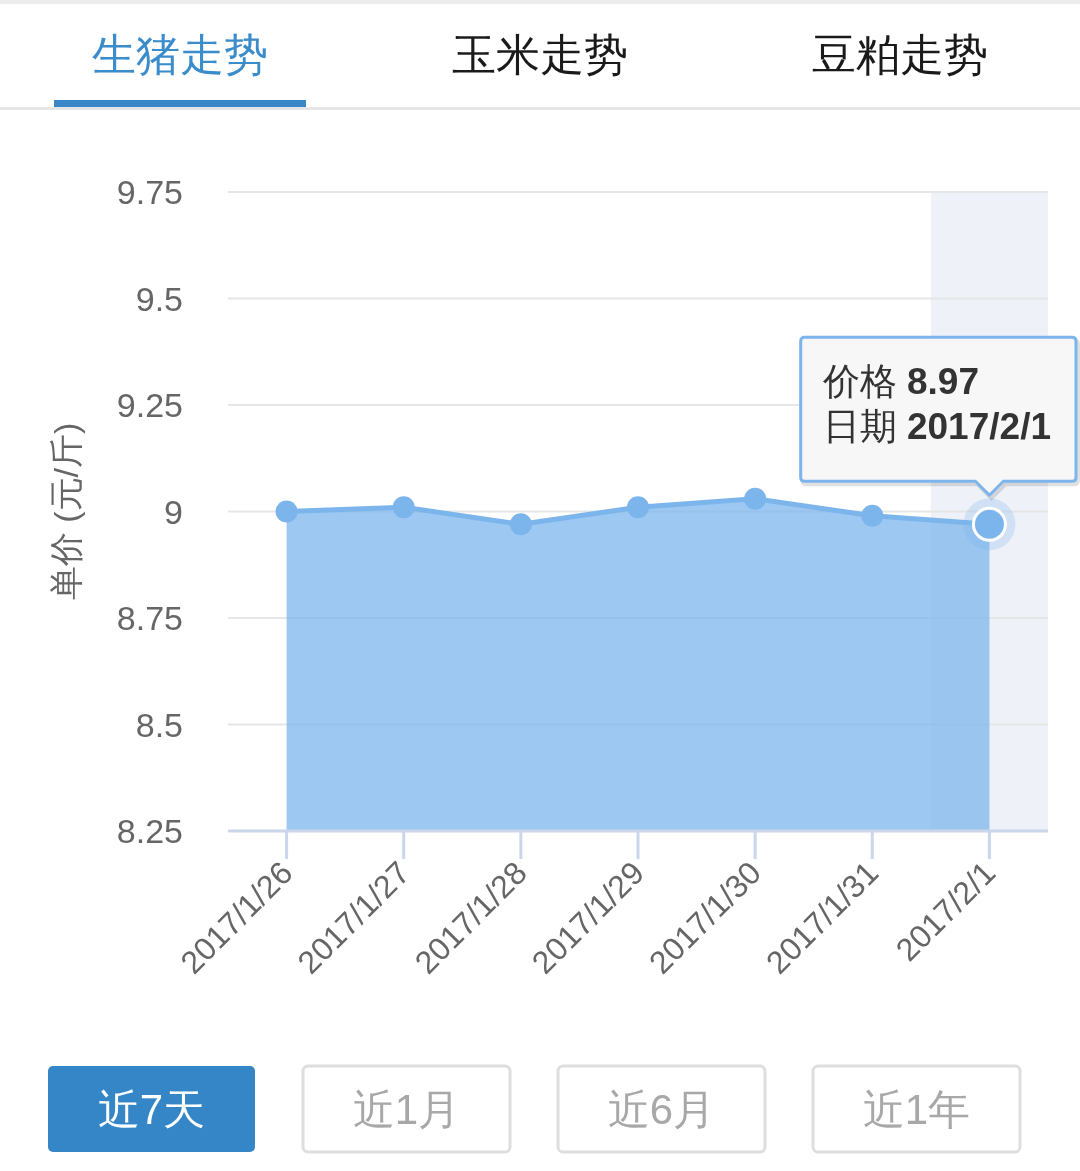  I want to click on y-tick-label: 8.5, so click(159, 724).